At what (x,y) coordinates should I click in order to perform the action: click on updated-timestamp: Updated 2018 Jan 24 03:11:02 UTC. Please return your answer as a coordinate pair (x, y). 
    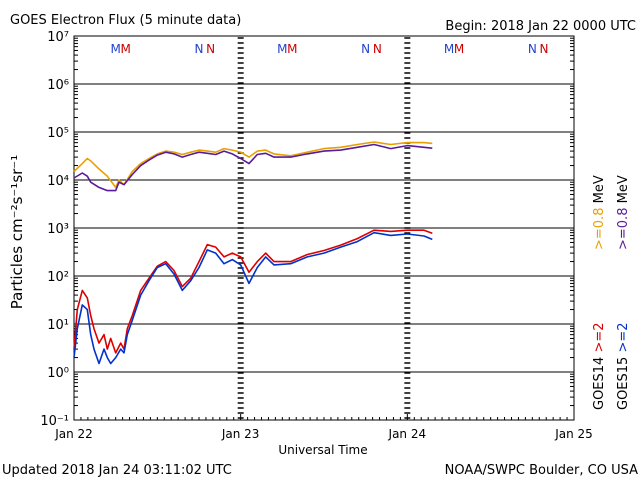
    Looking at the image, I should click on (117, 470).